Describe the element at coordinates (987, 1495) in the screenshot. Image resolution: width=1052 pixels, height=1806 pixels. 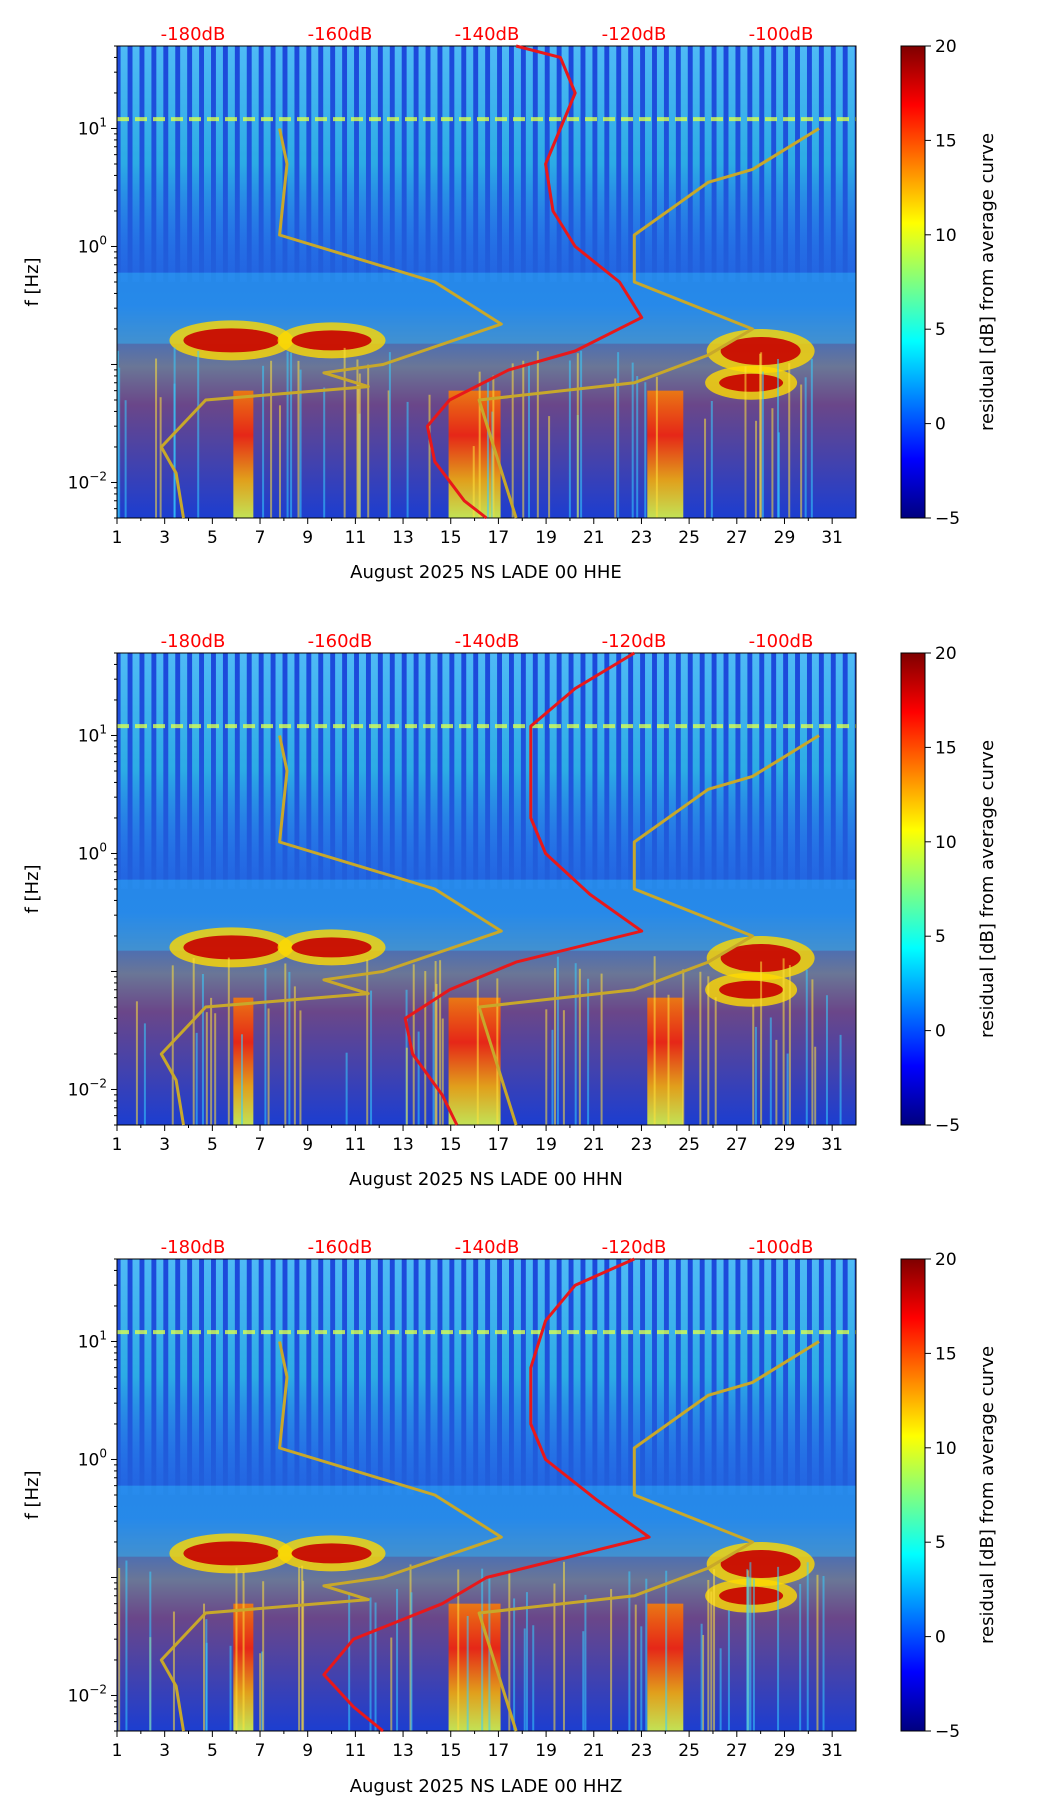
I see `colorbar-label: residual [dB] from average curve` at that location.